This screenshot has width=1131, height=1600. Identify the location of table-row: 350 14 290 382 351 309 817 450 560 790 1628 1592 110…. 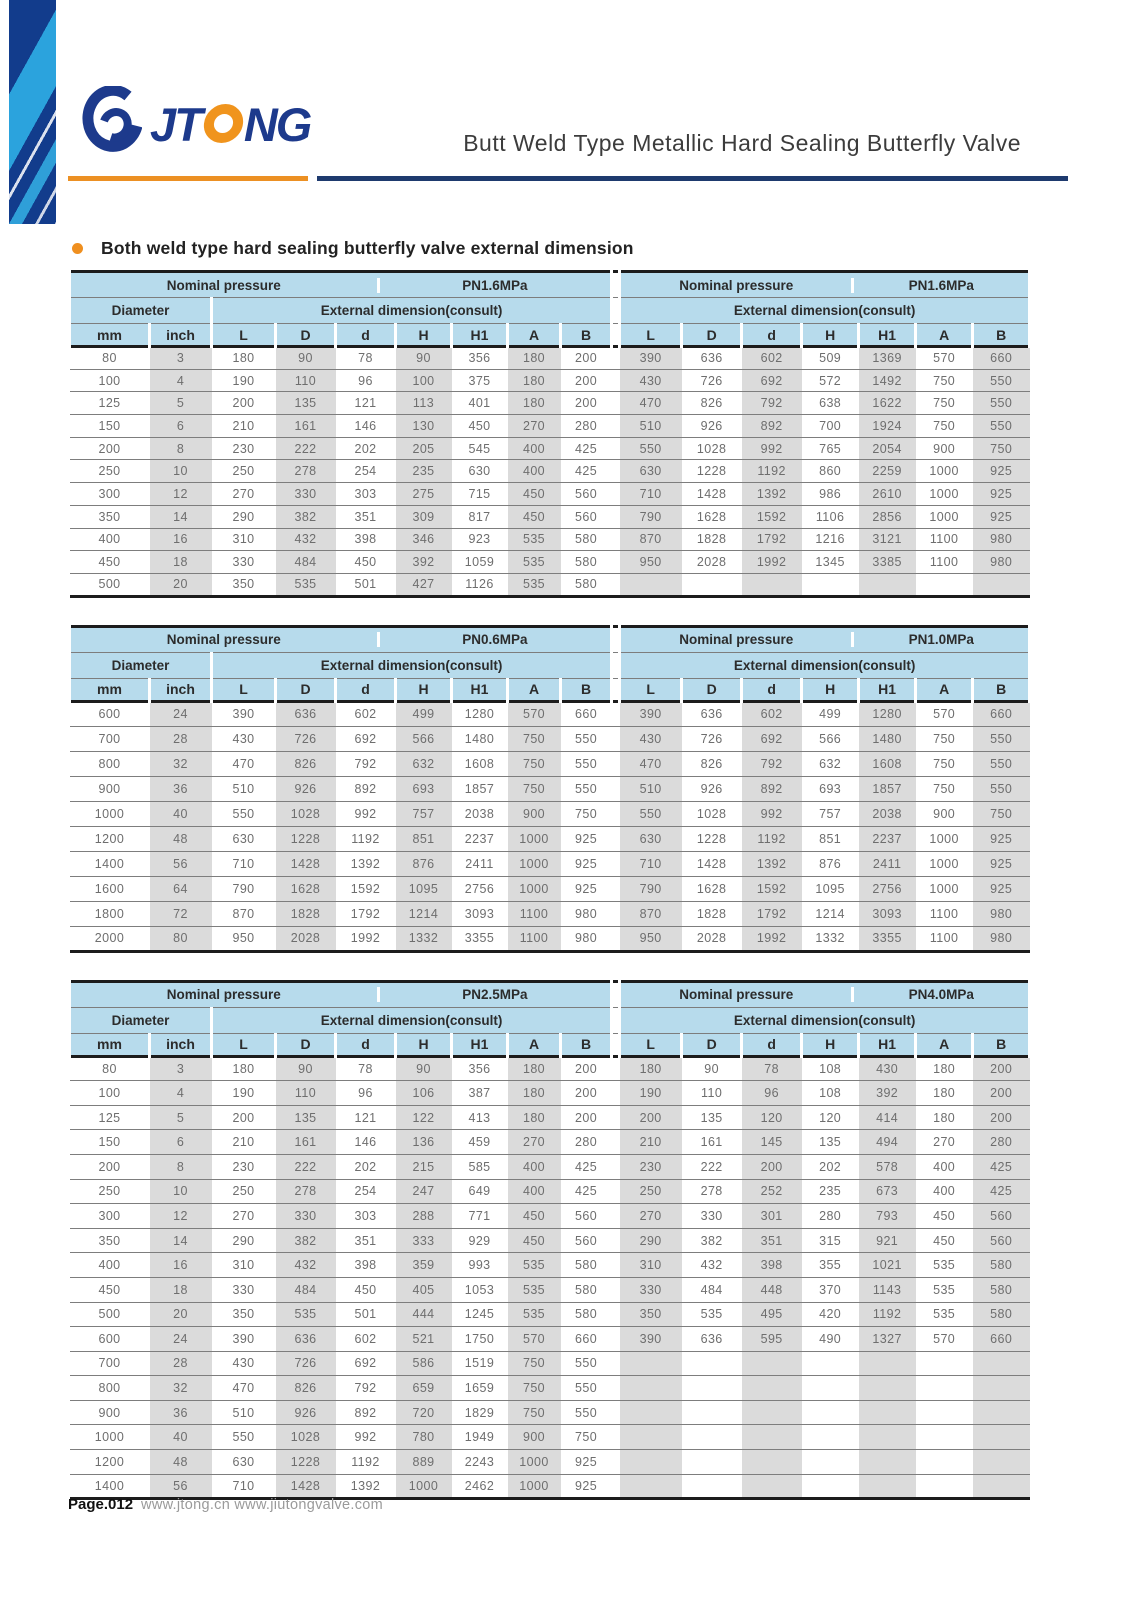
(549, 516).